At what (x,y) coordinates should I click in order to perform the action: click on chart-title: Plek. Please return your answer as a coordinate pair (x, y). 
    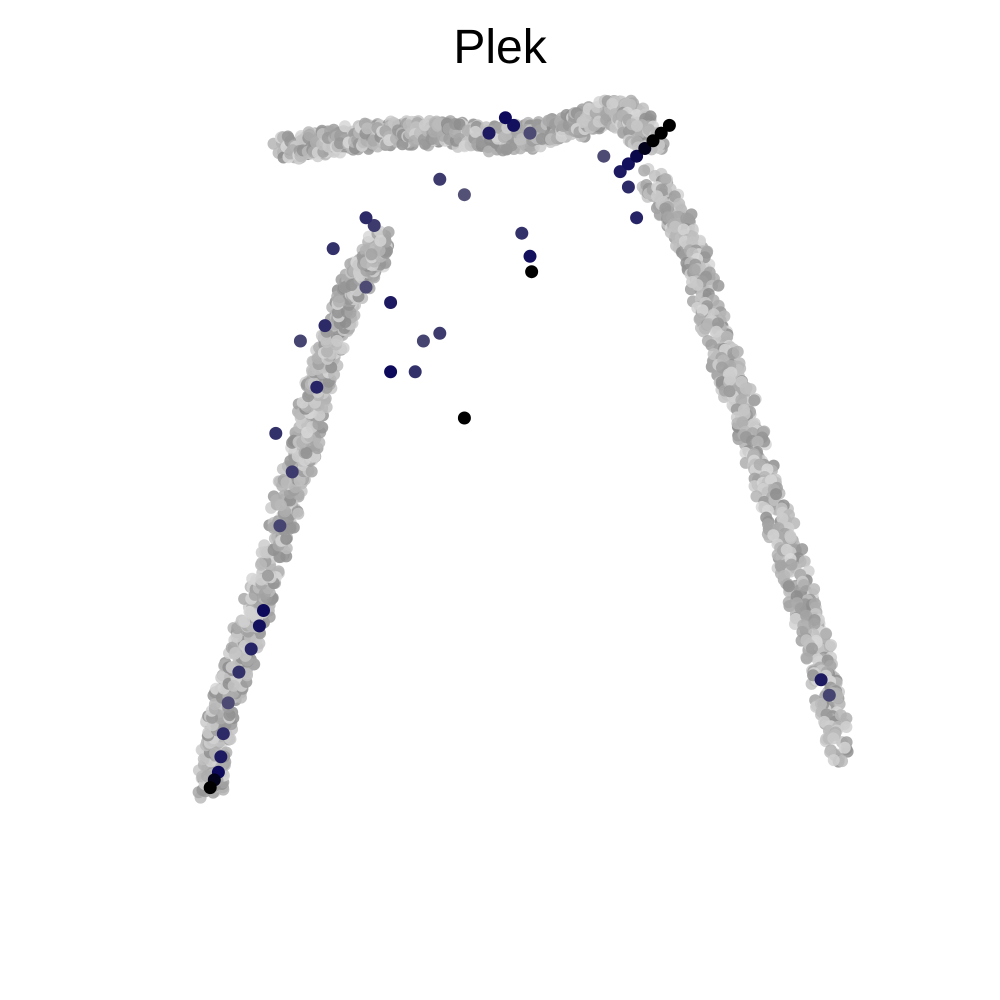
    Looking at the image, I should click on (500, 47).